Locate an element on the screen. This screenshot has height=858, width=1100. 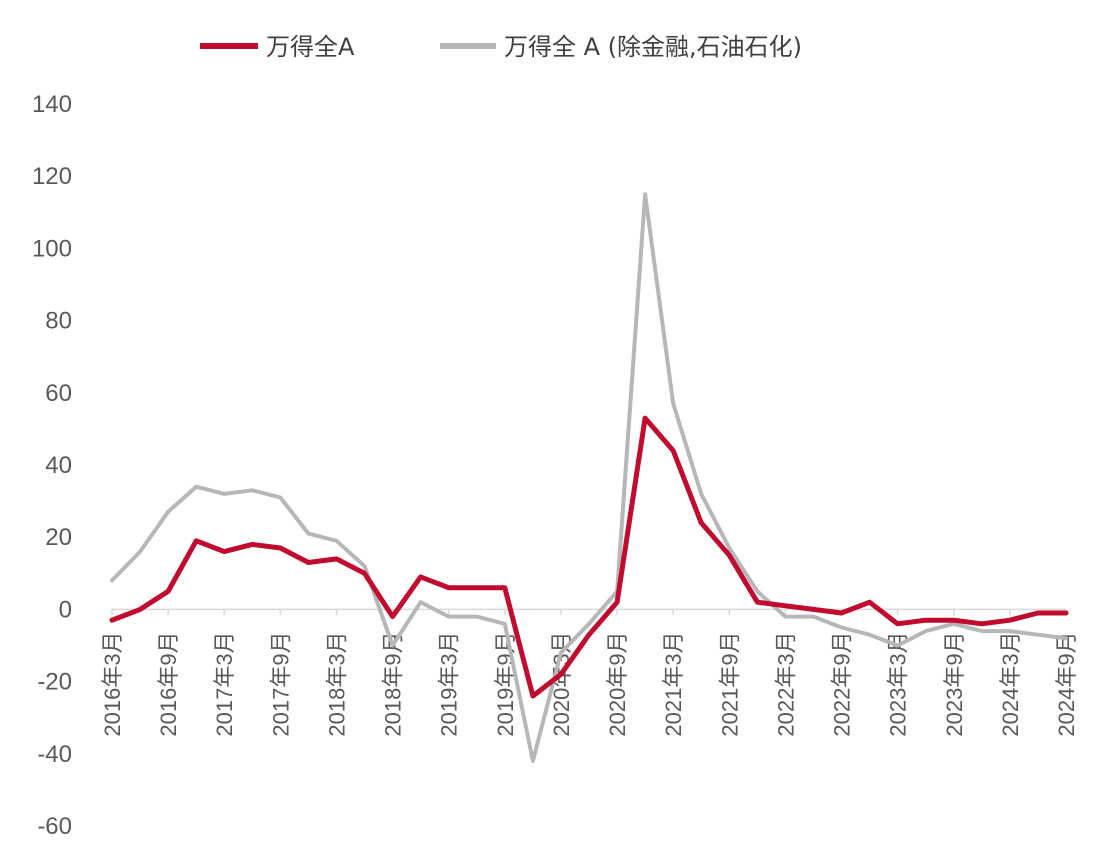
x-tick-label: 2020年9月 is located at coordinates (617, 683).